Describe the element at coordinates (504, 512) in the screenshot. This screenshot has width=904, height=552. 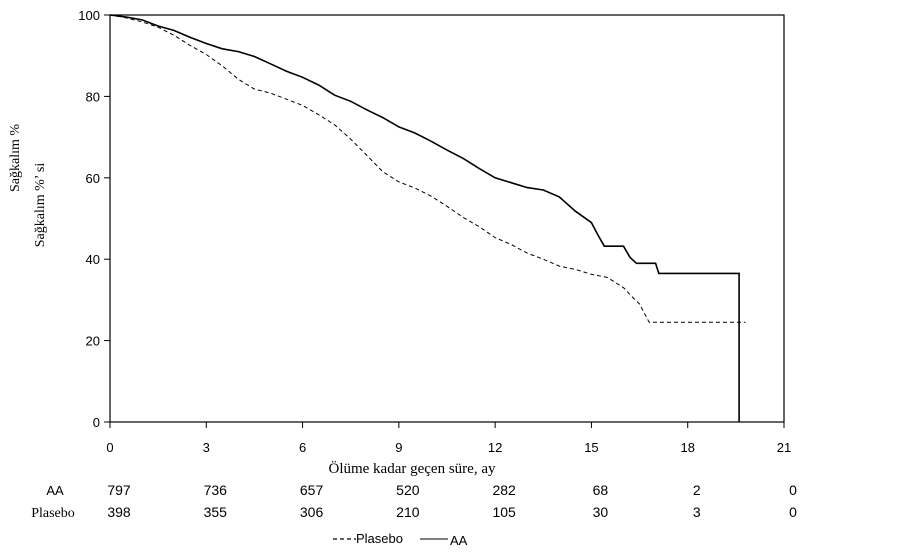
I see `risk-value: 105` at that location.